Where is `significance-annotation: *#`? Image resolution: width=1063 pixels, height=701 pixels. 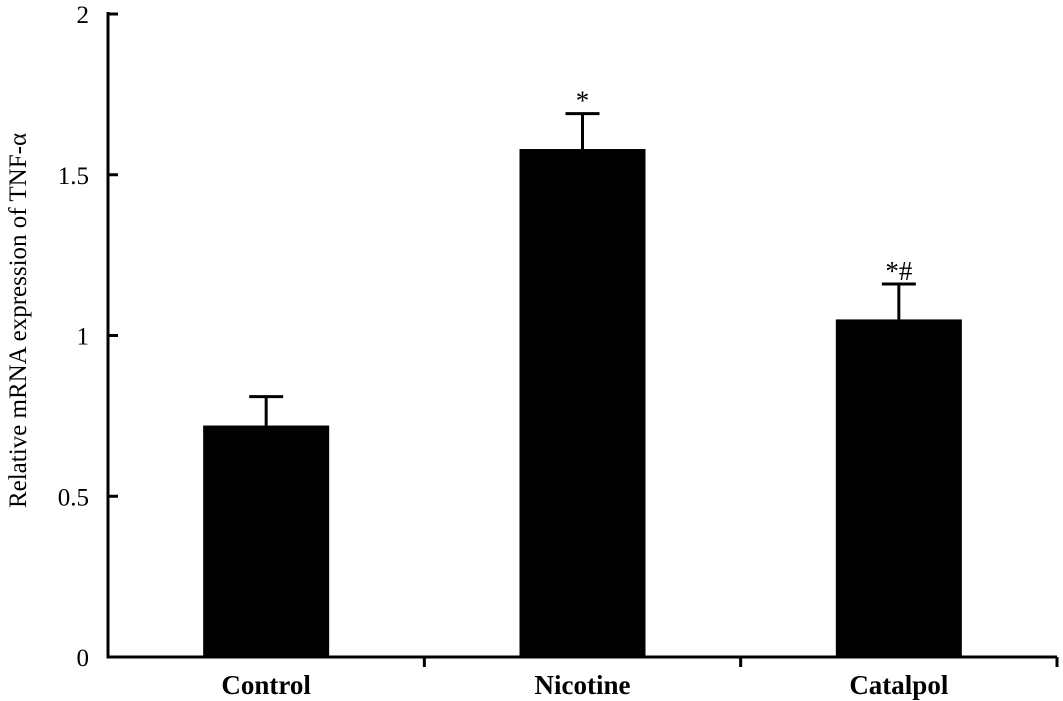 significance-annotation: *# is located at coordinates (899, 271).